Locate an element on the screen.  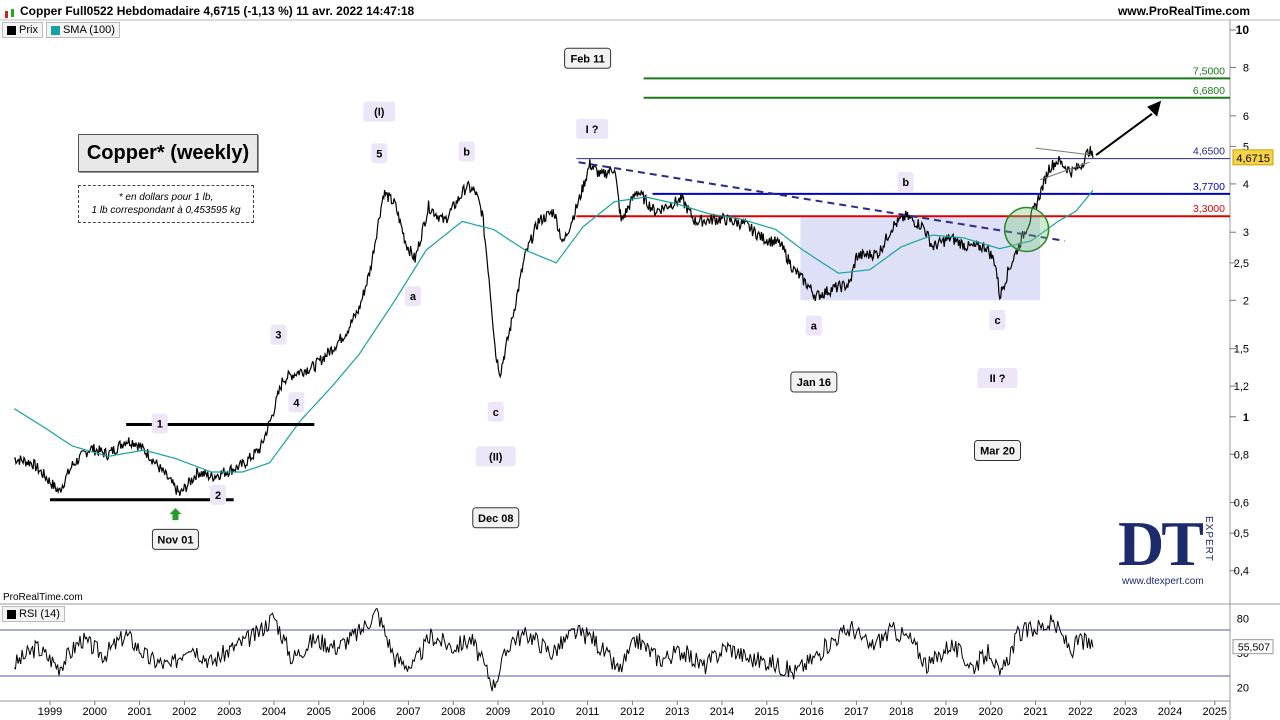
x-tick-label: 2016 is located at coordinates (811, 712).